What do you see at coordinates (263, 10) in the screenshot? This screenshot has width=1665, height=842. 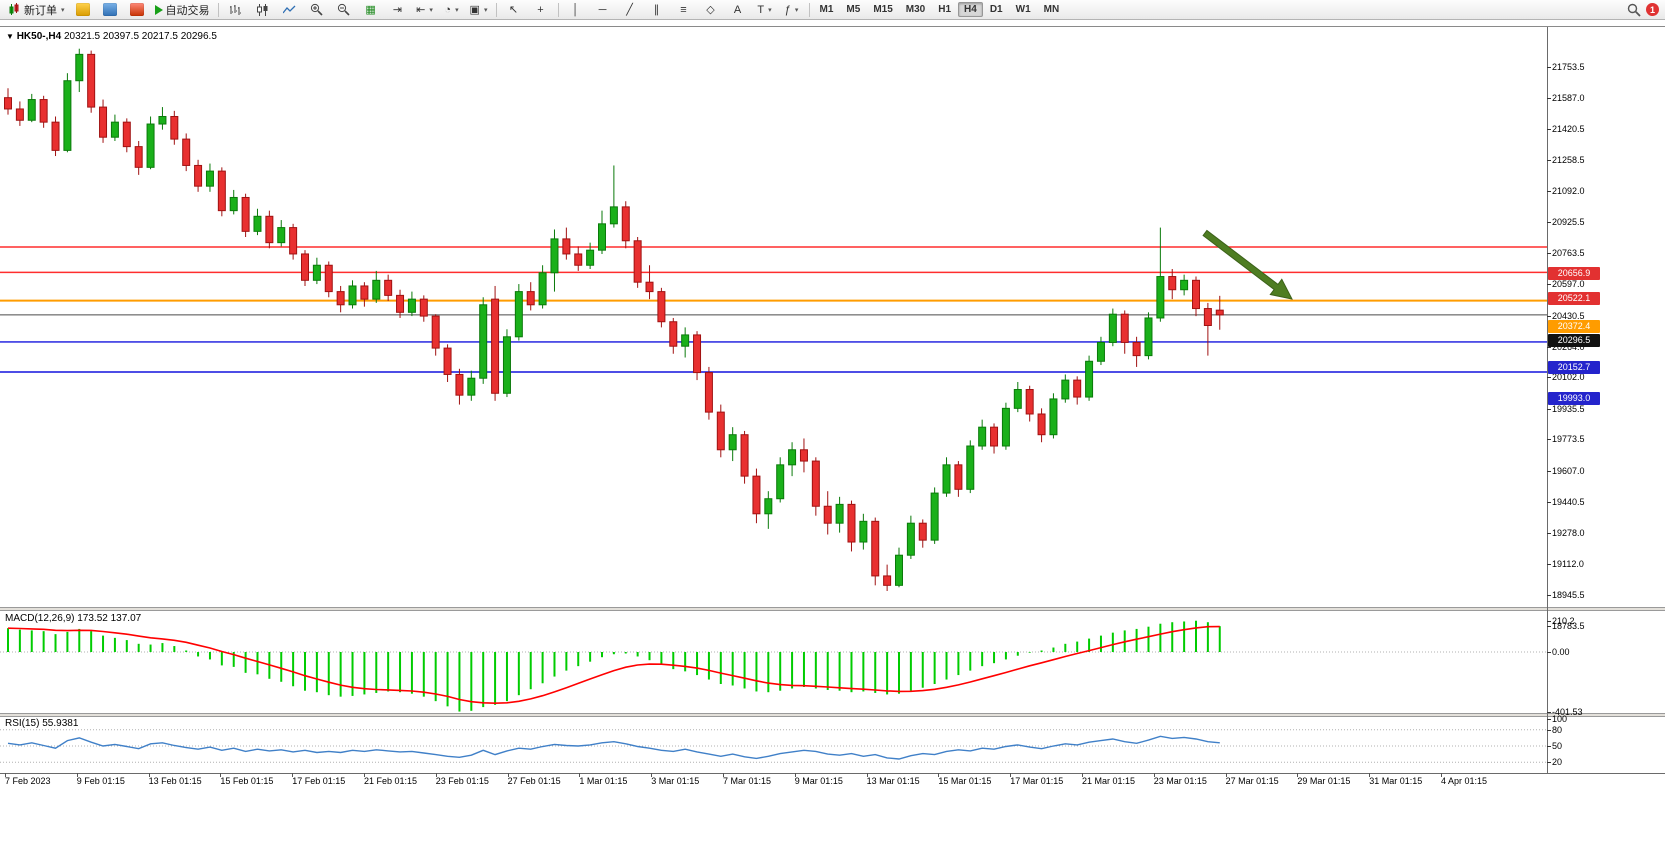 I see `candlestick-chart-button` at bounding box center [263, 10].